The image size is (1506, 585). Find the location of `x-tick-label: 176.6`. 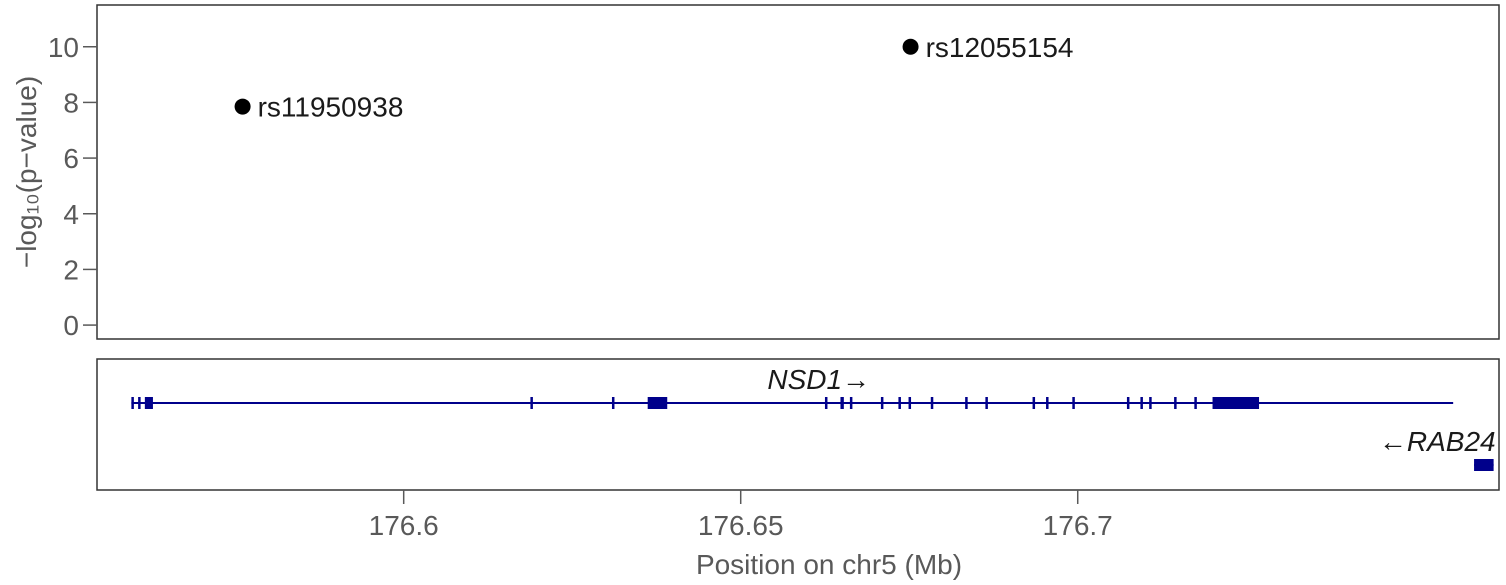

x-tick-label: 176.6 is located at coordinates (404, 525).